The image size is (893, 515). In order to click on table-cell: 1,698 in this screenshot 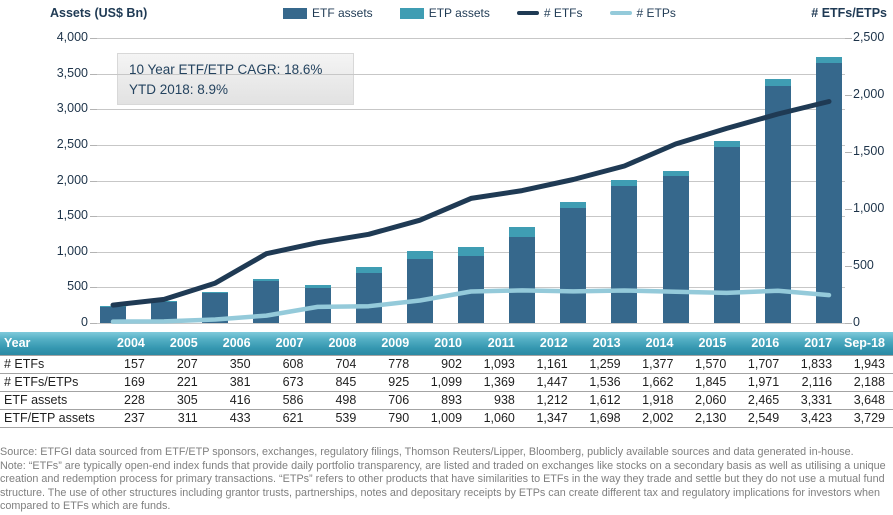, I will do `click(602, 418)`.